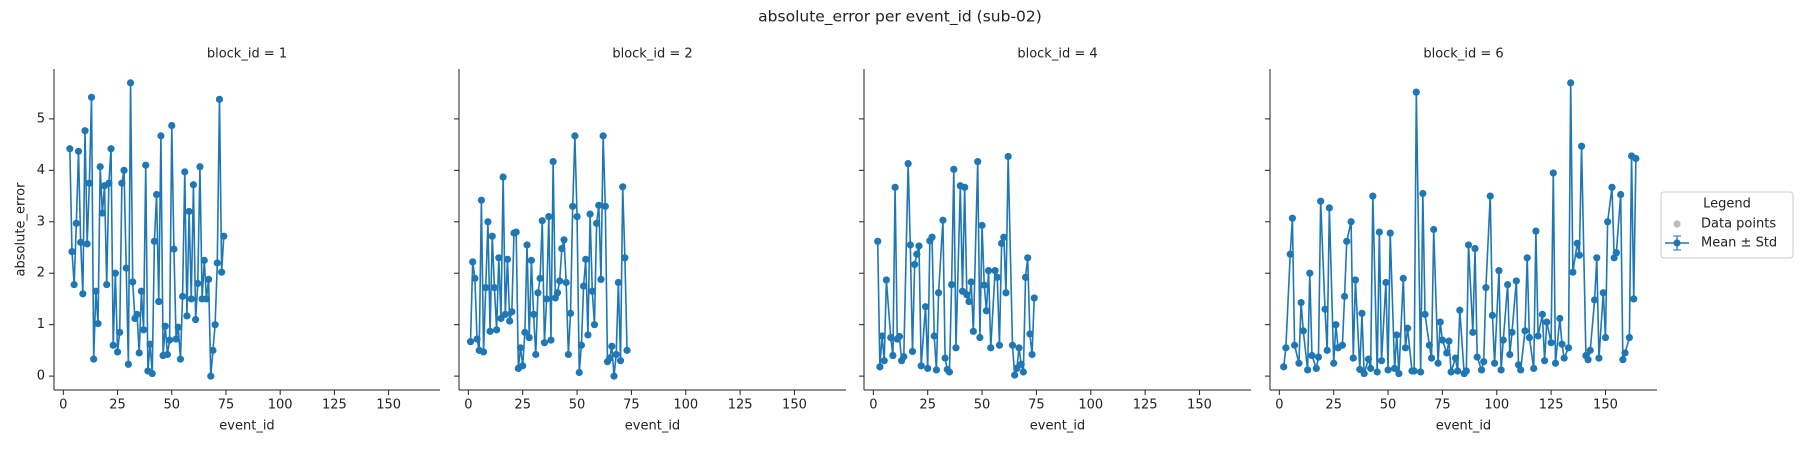 The image size is (1800, 450). Describe the element at coordinates (631, 405) in the screenshot. I see `x-tick-label: 75` at that location.